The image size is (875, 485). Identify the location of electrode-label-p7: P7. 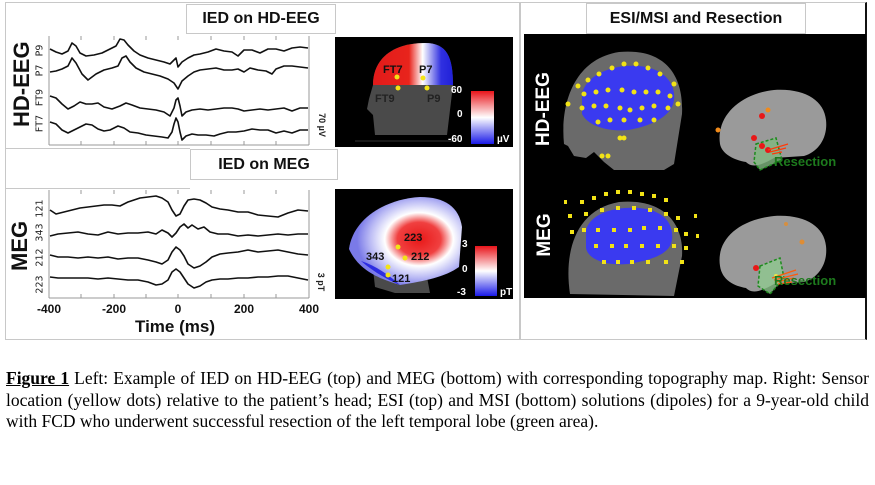
(426, 70).